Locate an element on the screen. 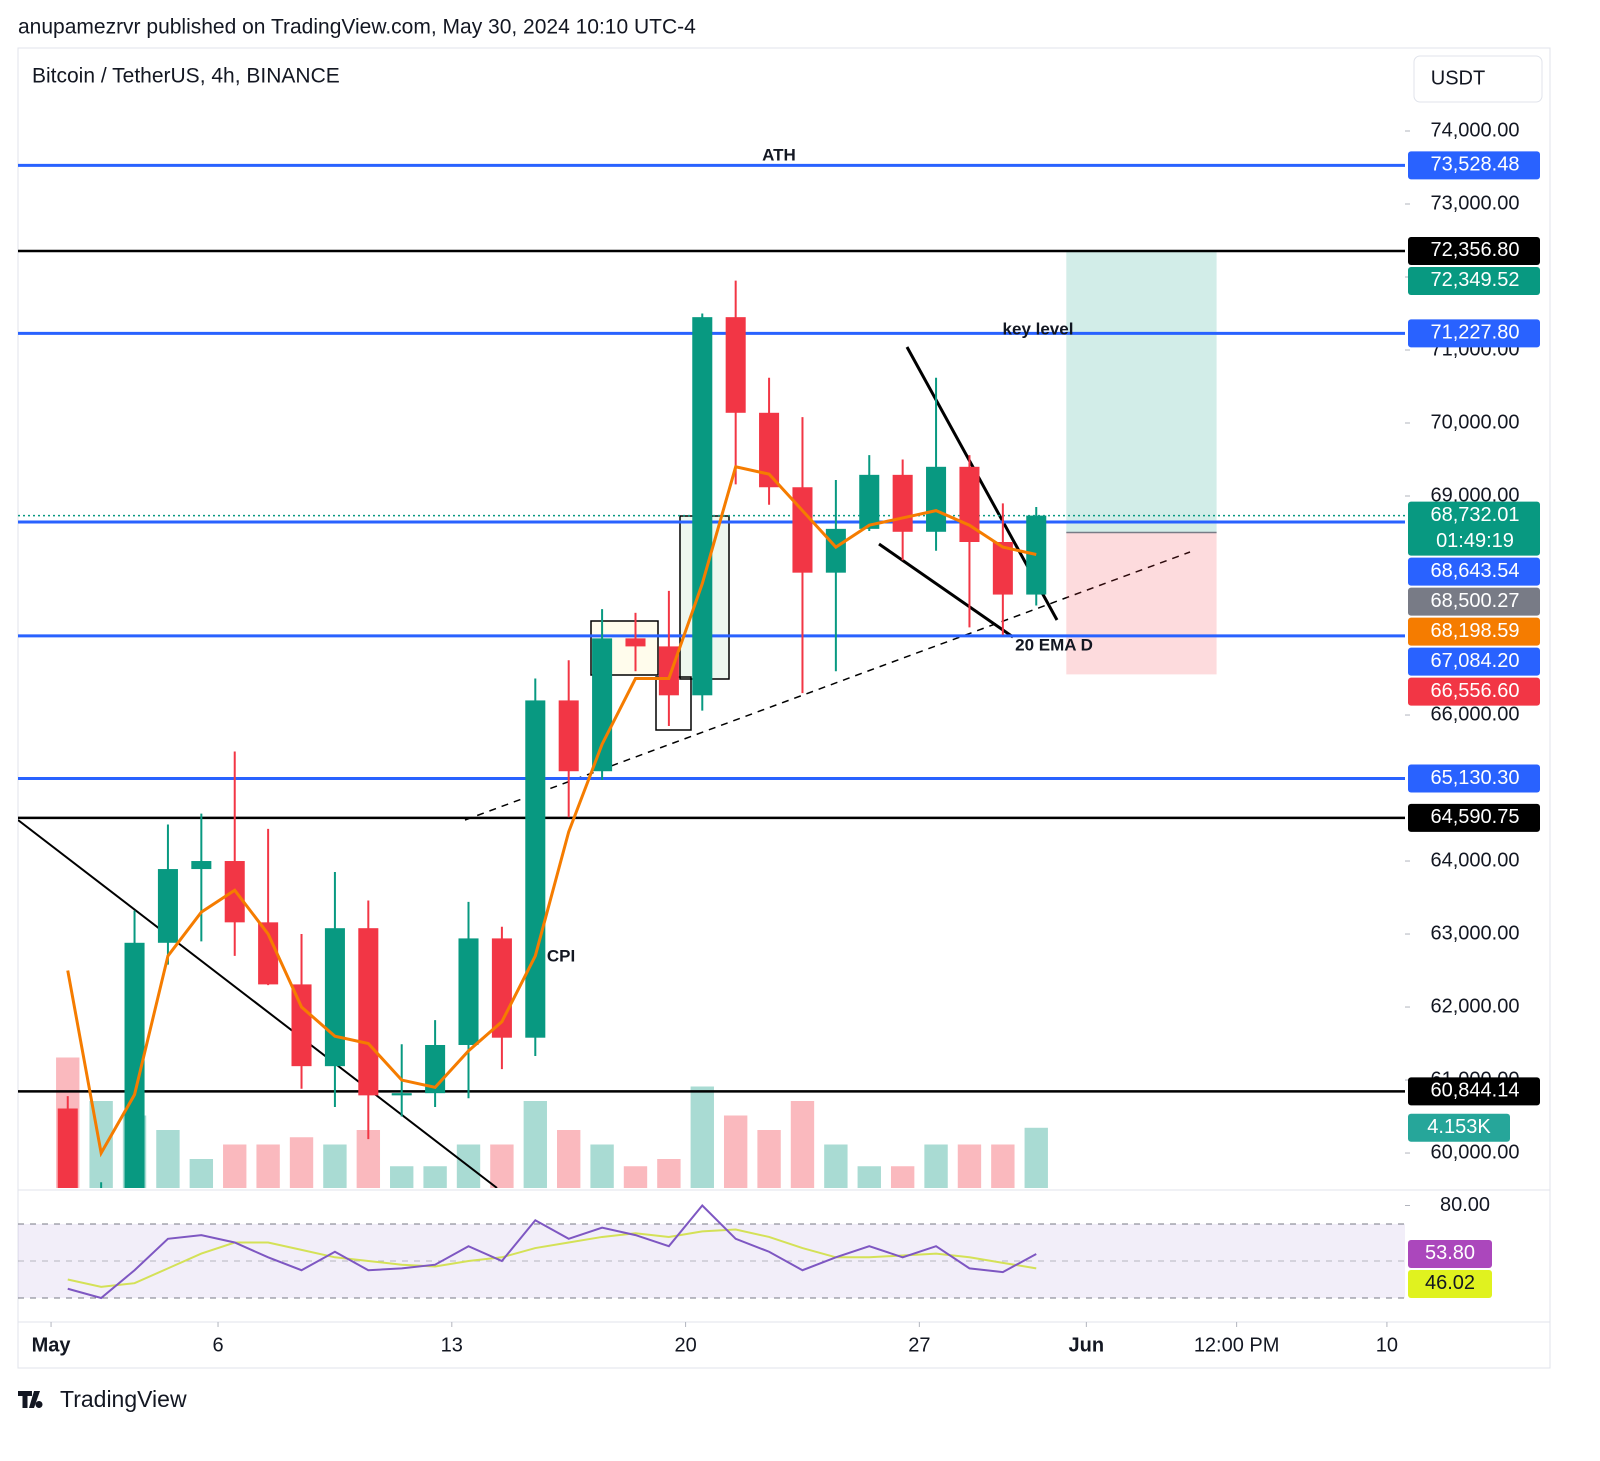 The height and width of the screenshot is (1461, 1600). rsi-label: 53.80 is located at coordinates (1450, 1253).